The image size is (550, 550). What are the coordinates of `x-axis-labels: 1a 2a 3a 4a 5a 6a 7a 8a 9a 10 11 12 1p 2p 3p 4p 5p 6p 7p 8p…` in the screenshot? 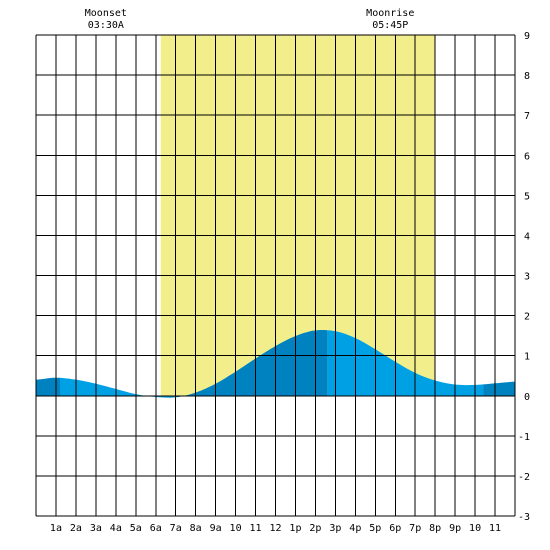 It's located at (275, 528).